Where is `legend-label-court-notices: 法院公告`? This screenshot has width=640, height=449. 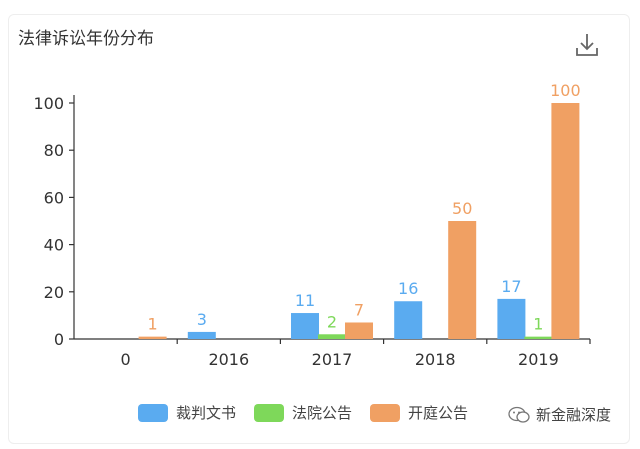 legend-label-court-notices: 法院公告 is located at coordinates (322, 413).